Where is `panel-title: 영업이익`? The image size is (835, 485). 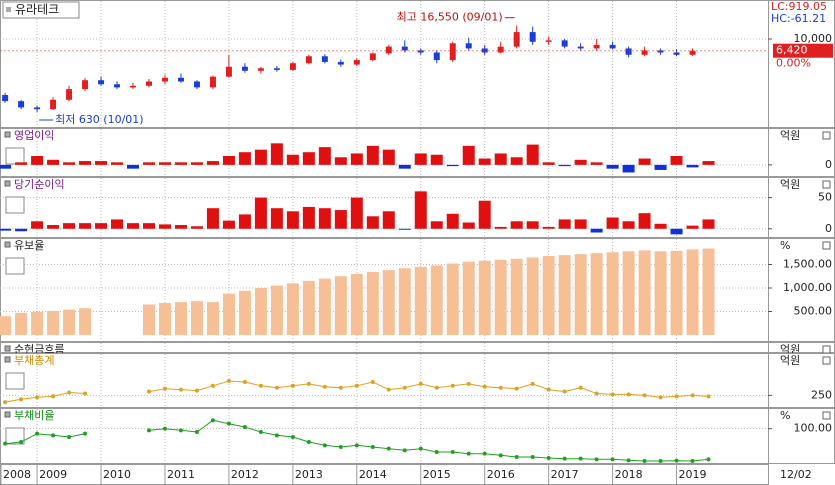
panel-title: 영업이익 is located at coordinates (34, 135).